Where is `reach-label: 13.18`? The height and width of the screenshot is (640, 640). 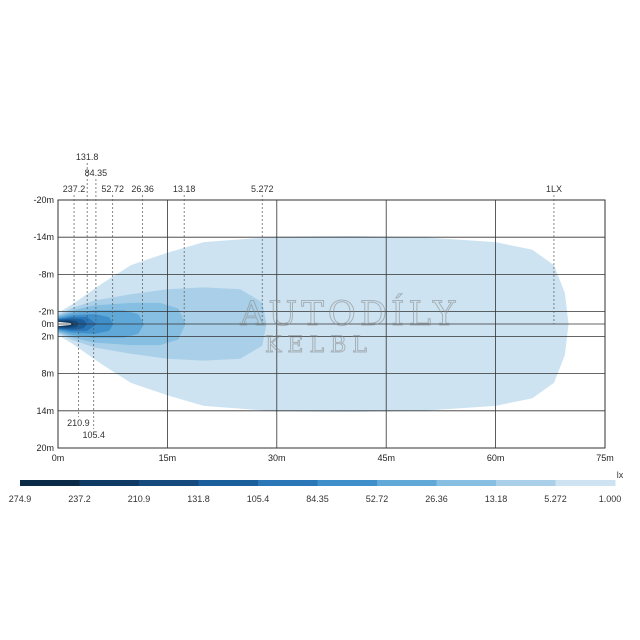
reach-label: 13.18 is located at coordinates (184, 189).